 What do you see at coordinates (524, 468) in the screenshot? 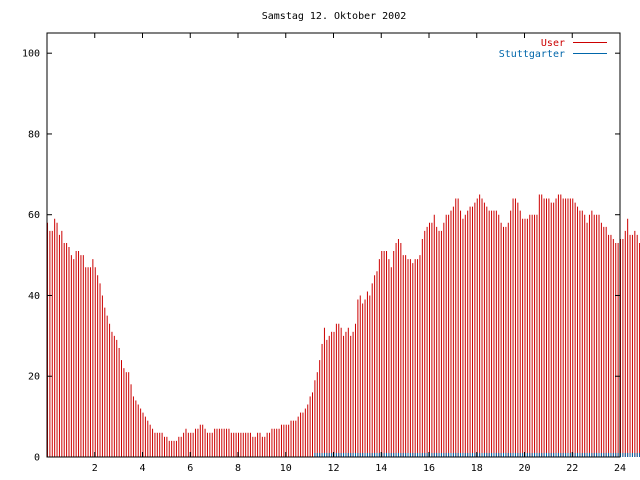
I see `x-tick-label: 20` at bounding box center [524, 468].